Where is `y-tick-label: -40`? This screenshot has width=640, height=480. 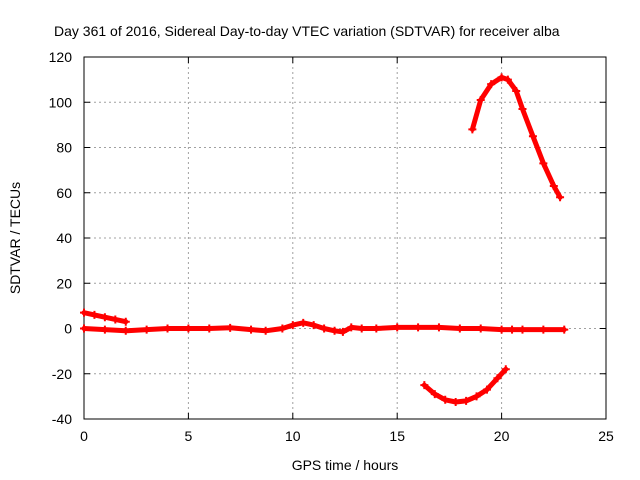
y-tick-label: -40 is located at coordinates (62, 419).